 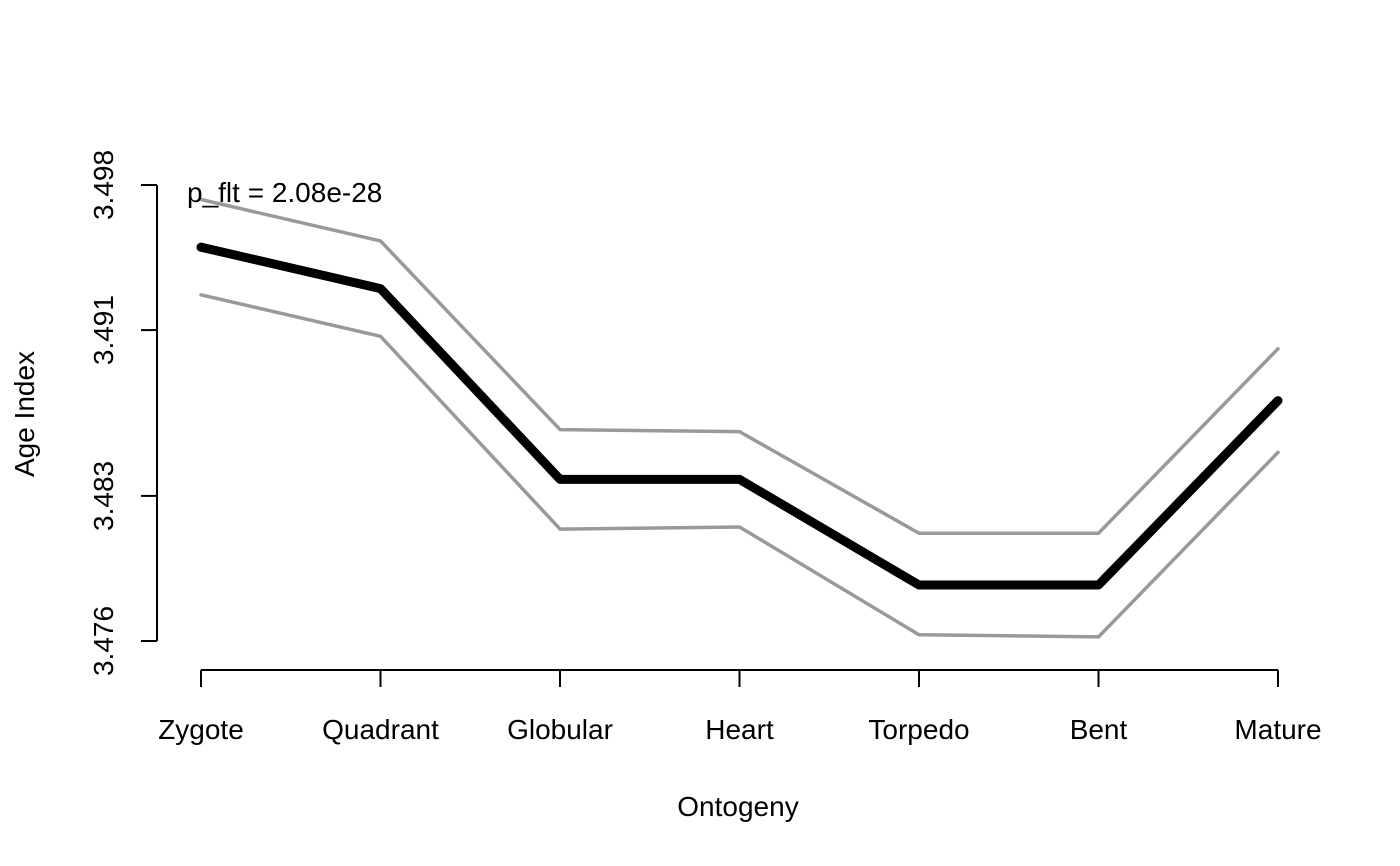 What do you see at coordinates (739, 729) in the screenshot?
I see `x-tick-label: Heart` at bounding box center [739, 729].